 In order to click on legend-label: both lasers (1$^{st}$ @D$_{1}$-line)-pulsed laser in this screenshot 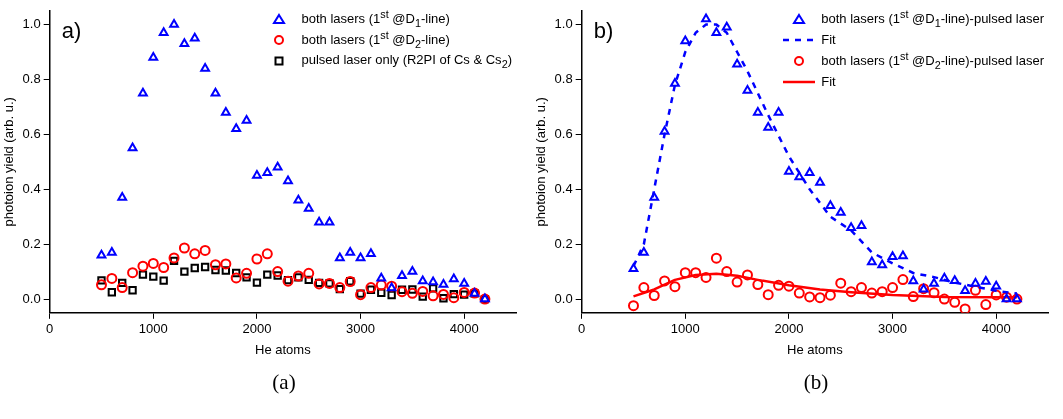, I will do `click(932, 18)`.